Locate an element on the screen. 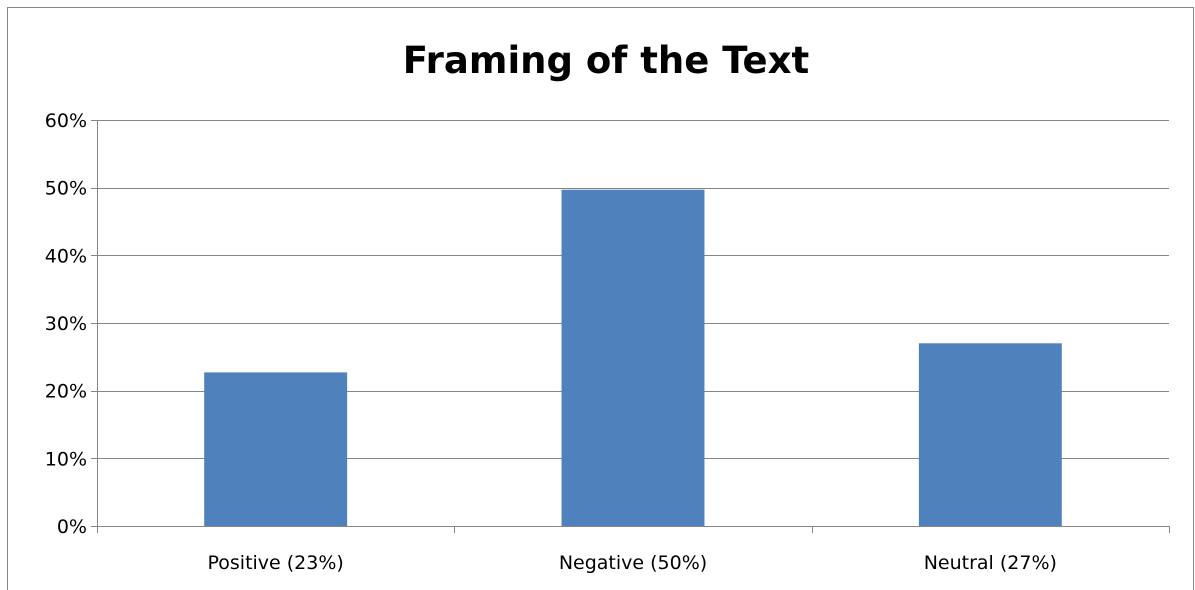 Image resolution: width=1195 pixels, height=590 pixels. x-tick-label: Neutral (27%) is located at coordinates (990, 563).